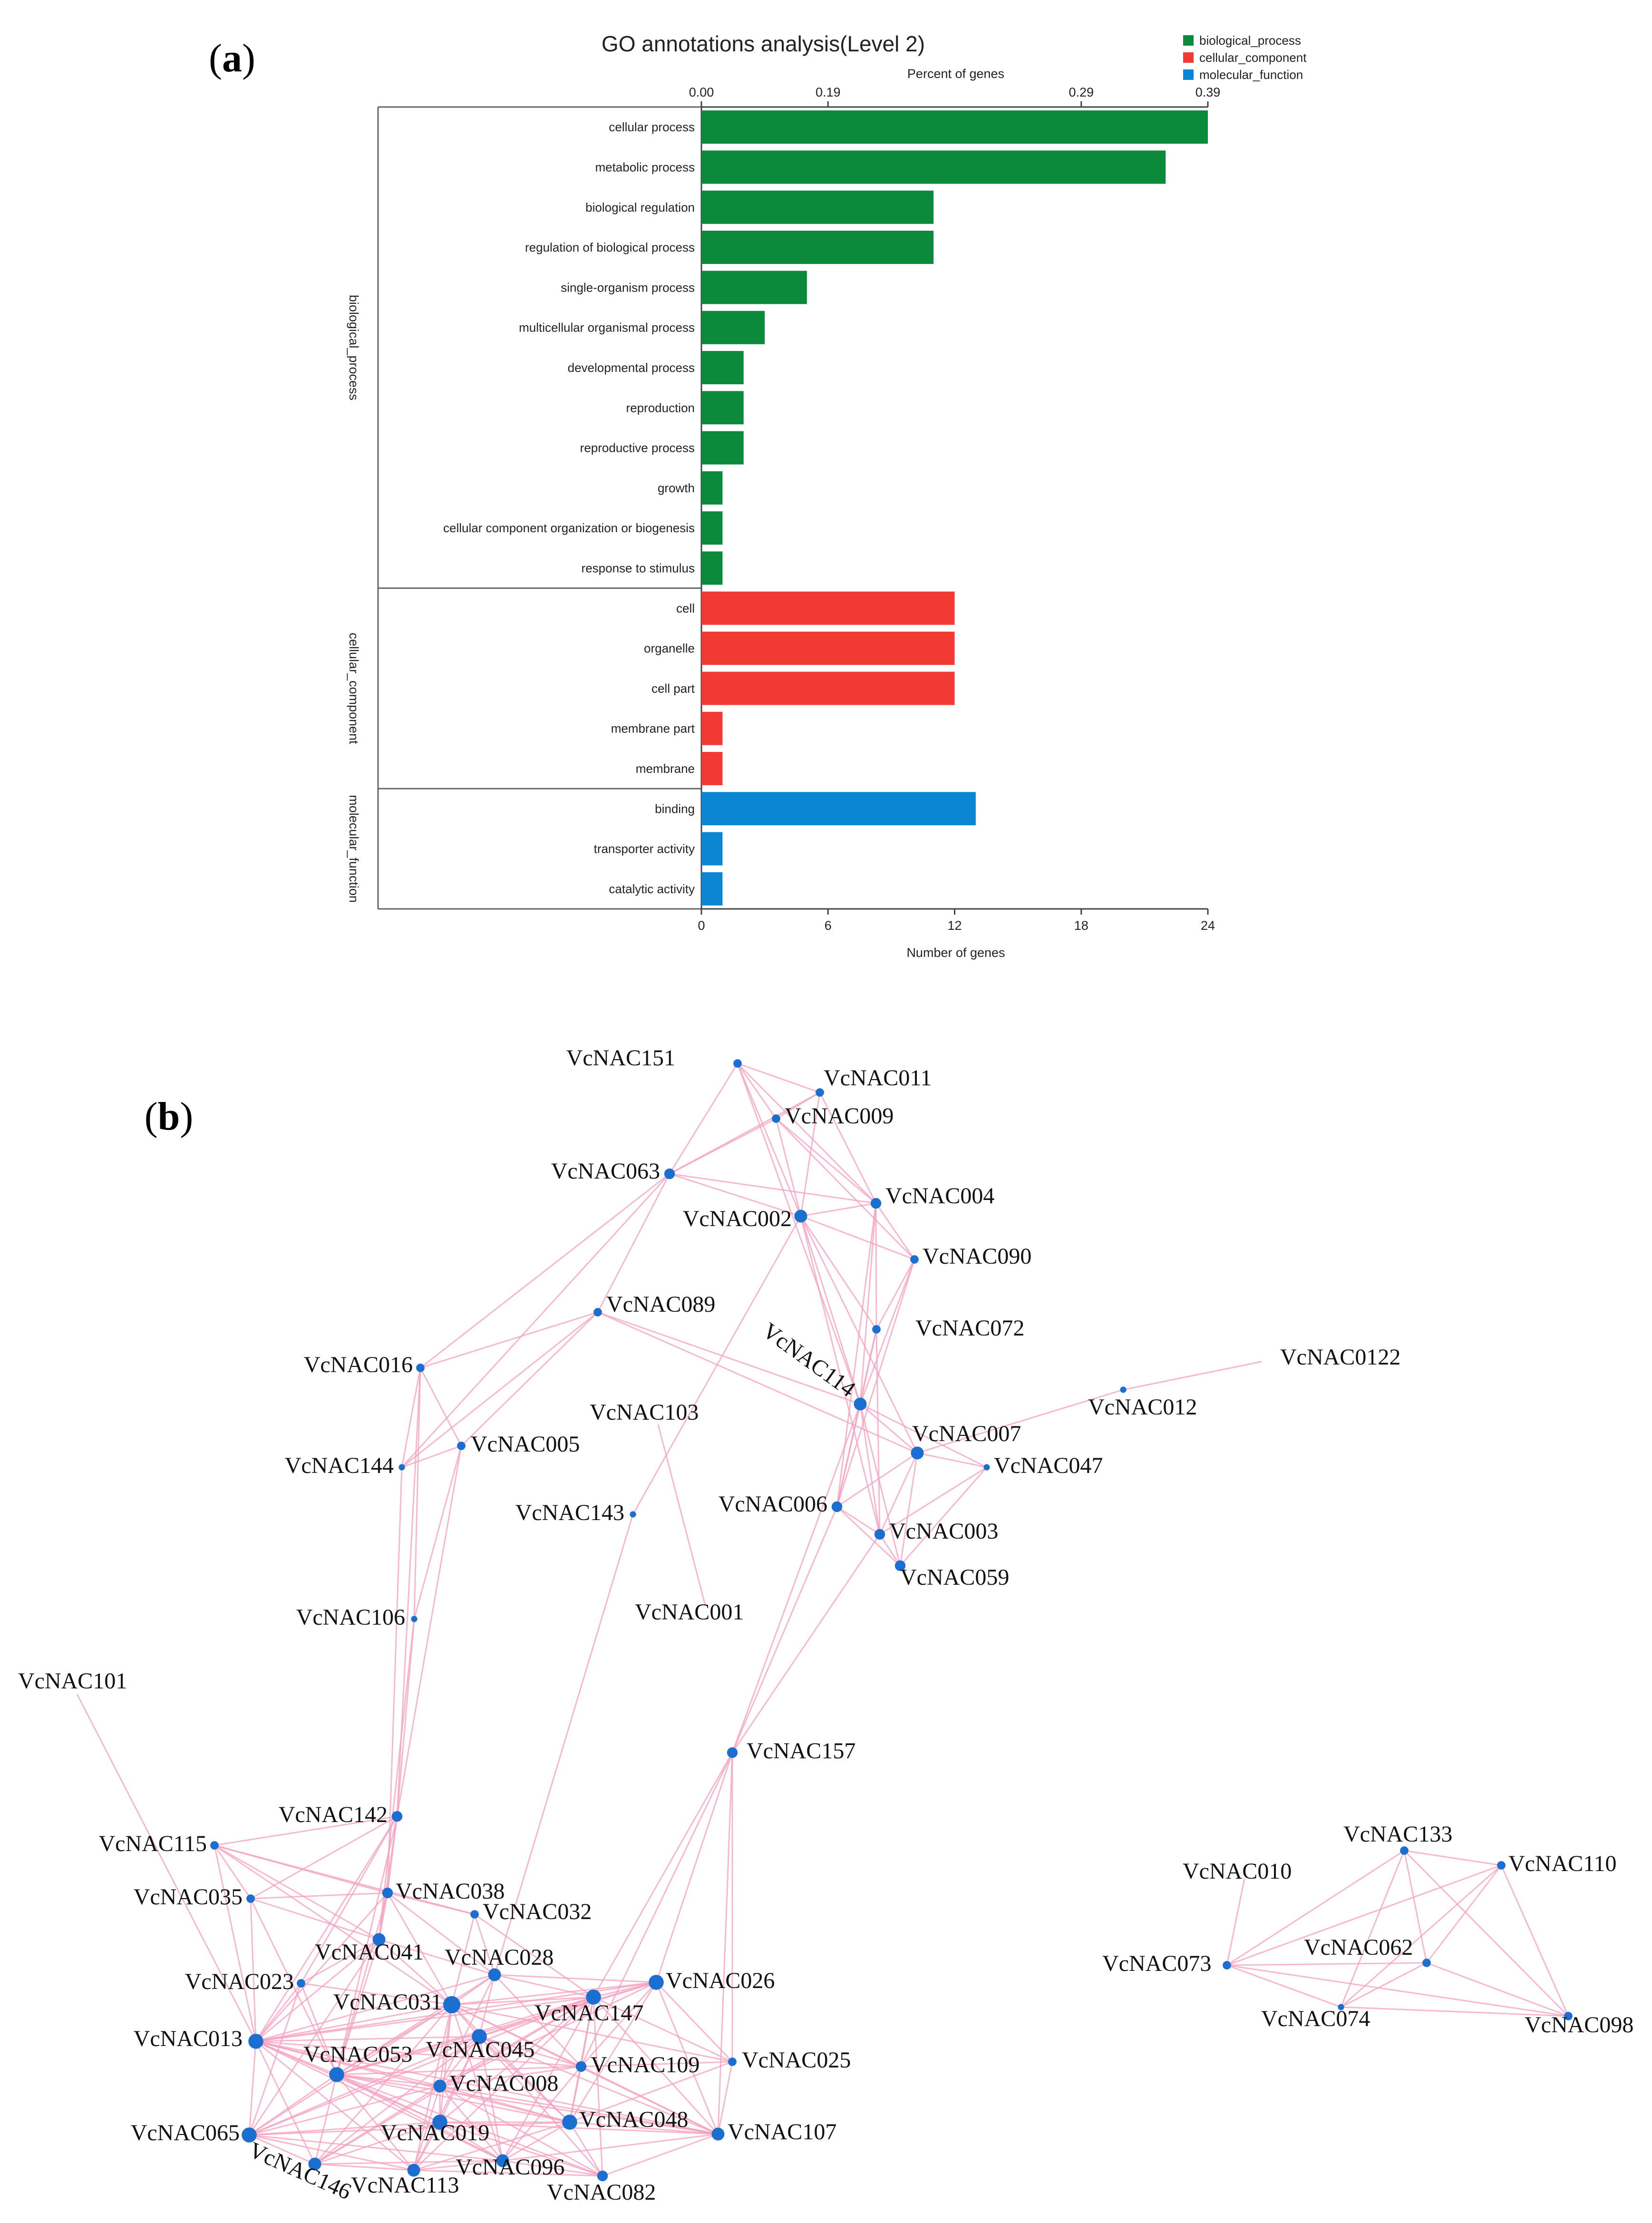 The image size is (1652, 2223). Describe the element at coordinates (917, 1453) in the screenshot. I see `node-vcnac007` at that location.